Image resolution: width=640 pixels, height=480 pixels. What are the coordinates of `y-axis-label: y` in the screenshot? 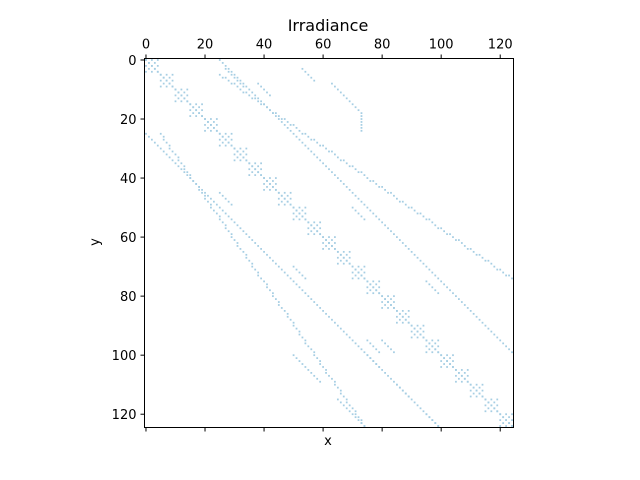 It's located at (95, 242).